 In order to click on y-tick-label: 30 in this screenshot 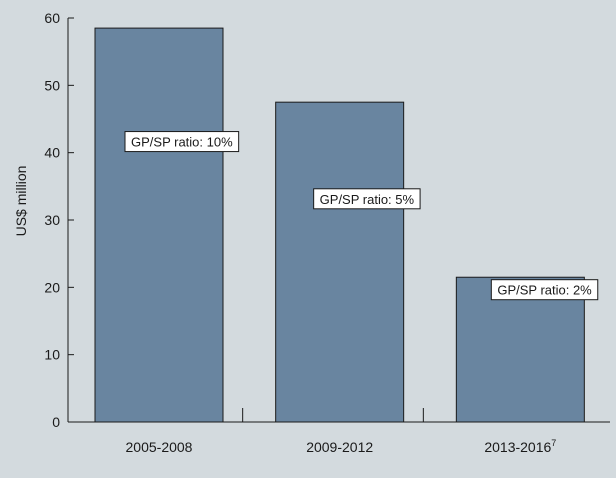, I will do `click(52, 220)`.